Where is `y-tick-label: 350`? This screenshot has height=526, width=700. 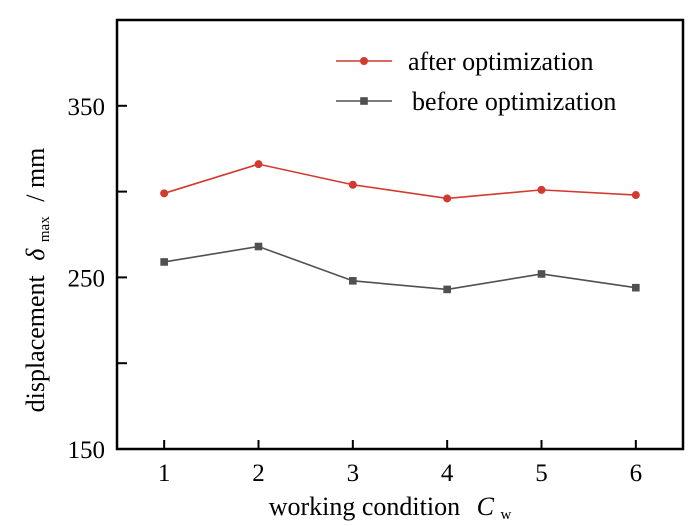 y-tick-label: 350 is located at coordinates (87, 107).